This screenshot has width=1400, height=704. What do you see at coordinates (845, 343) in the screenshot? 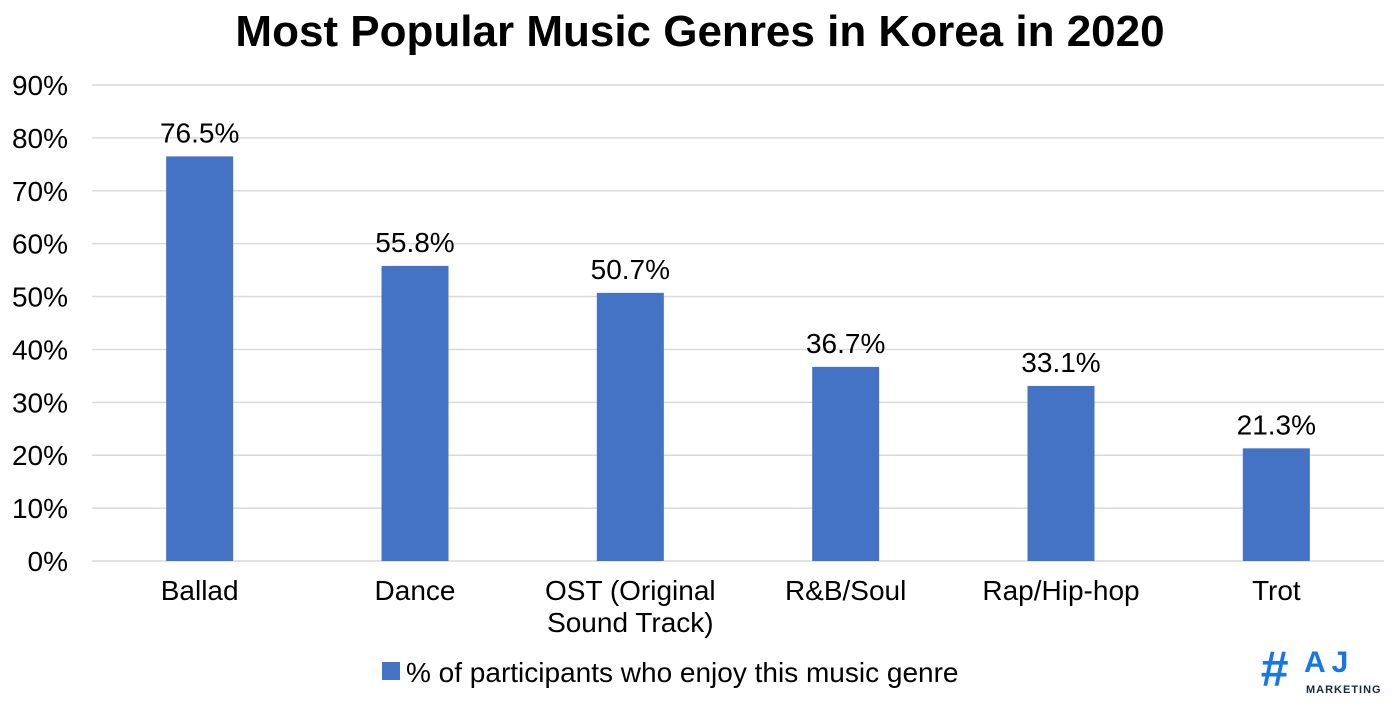
I see `data-label: 36.7%` at bounding box center [845, 343].